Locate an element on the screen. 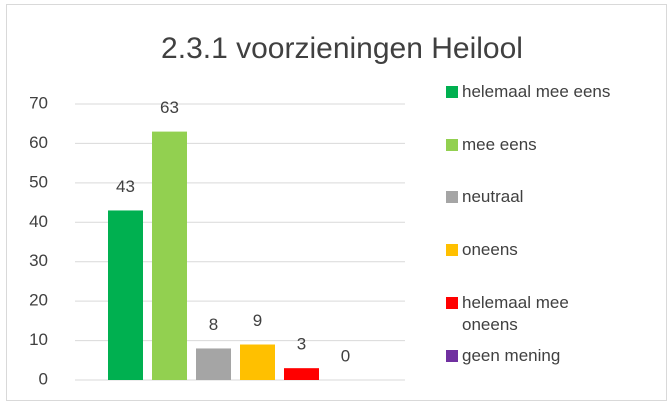 This screenshot has width=669, height=403. data-label: 0 is located at coordinates (345, 355).